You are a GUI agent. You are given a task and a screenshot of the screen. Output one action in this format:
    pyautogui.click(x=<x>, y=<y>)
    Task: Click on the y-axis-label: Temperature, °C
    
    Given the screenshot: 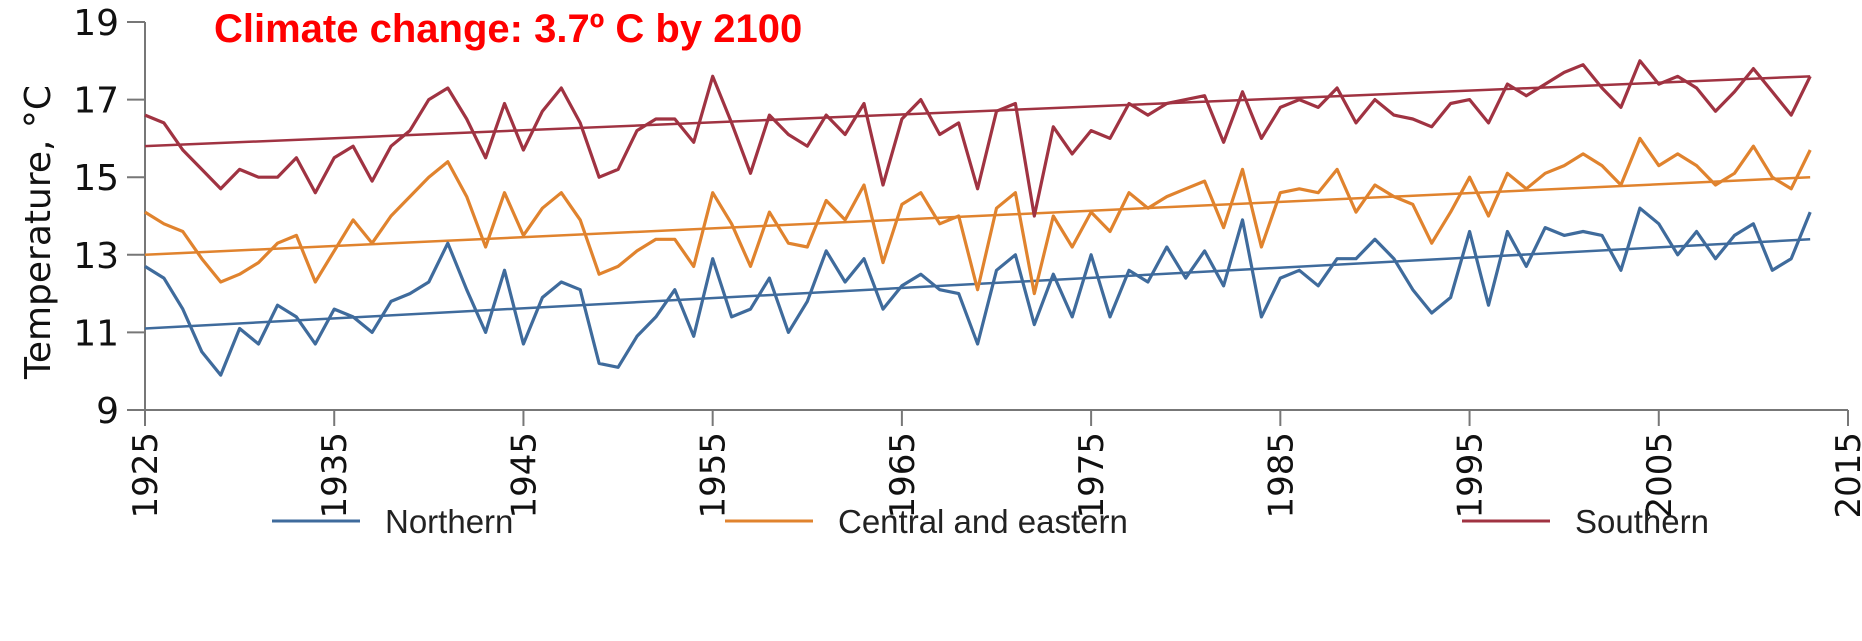 What is the action you would take?
    pyautogui.click(x=38, y=232)
    